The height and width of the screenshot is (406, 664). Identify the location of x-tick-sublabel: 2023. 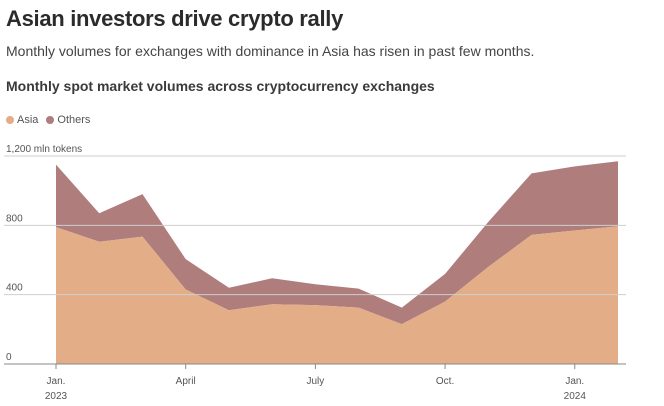
(56, 396).